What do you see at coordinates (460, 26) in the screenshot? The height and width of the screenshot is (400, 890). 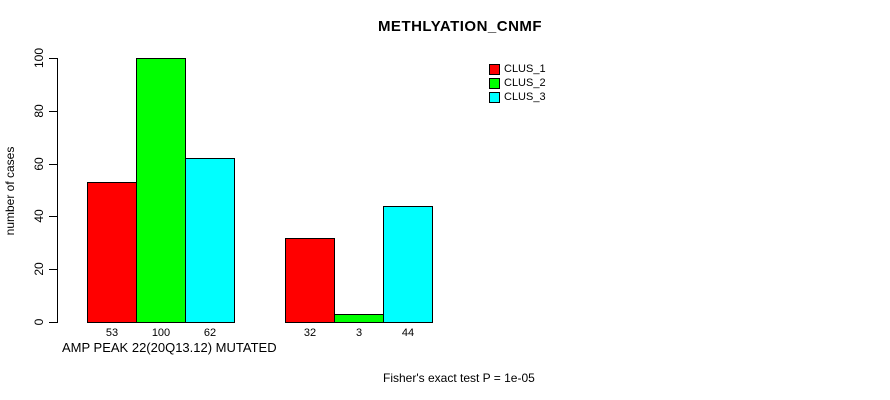 I see `chart-title: METHLYATION_CNMF` at bounding box center [460, 26].